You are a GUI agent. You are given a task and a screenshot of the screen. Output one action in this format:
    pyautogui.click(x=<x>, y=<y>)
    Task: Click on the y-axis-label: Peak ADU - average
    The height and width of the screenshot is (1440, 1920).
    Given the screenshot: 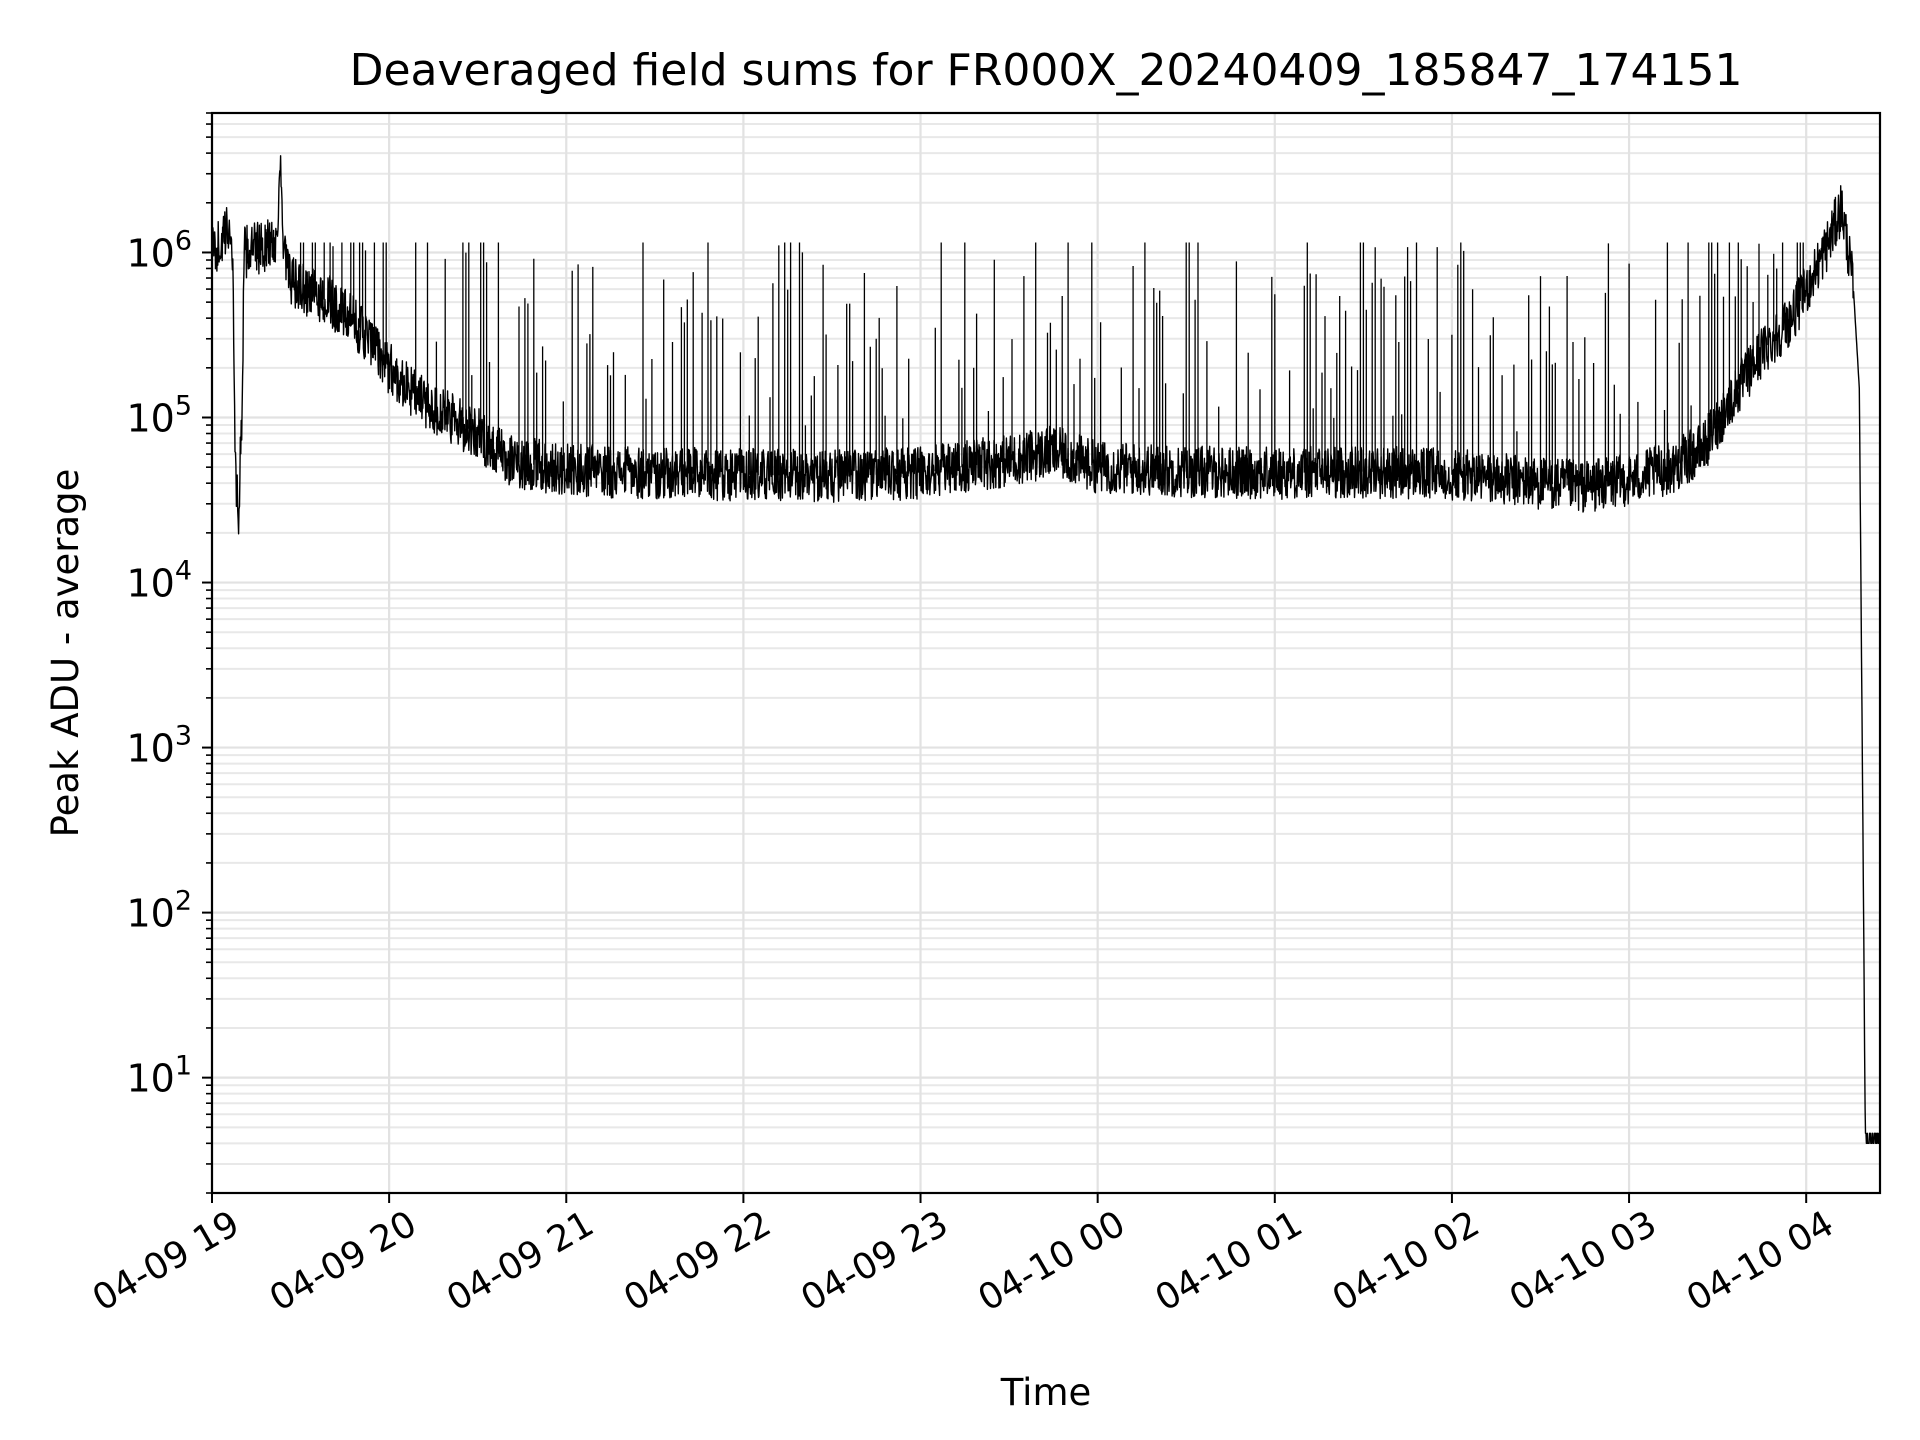 What is the action you would take?
    pyautogui.click(x=65, y=653)
    